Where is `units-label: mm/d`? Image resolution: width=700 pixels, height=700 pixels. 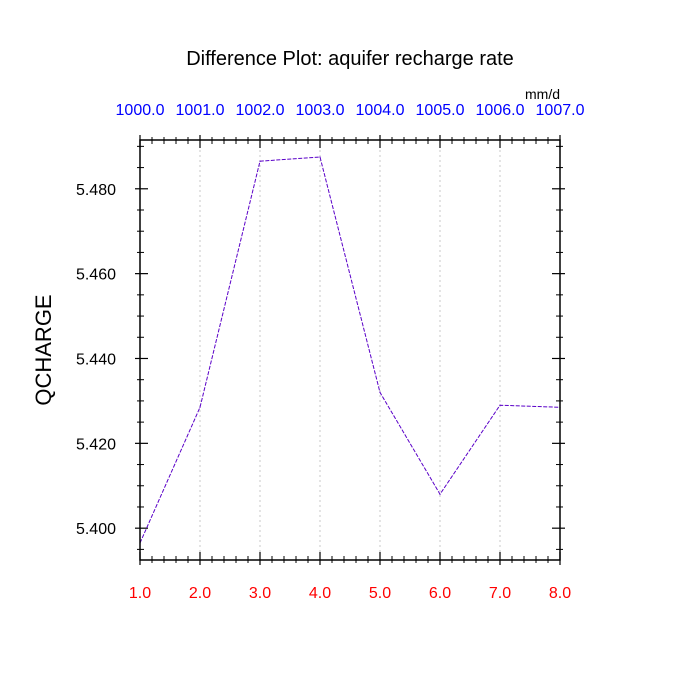 units-label: mm/d is located at coordinates (542, 94).